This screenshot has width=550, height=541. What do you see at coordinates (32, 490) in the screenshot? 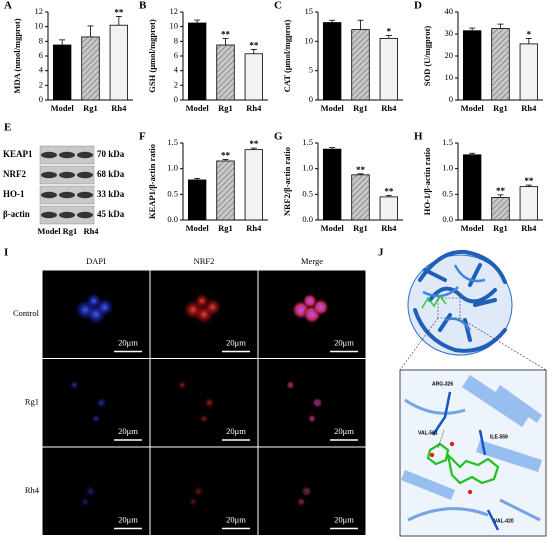
I see `row-label: Rh4` at bounding box center [32, 490].